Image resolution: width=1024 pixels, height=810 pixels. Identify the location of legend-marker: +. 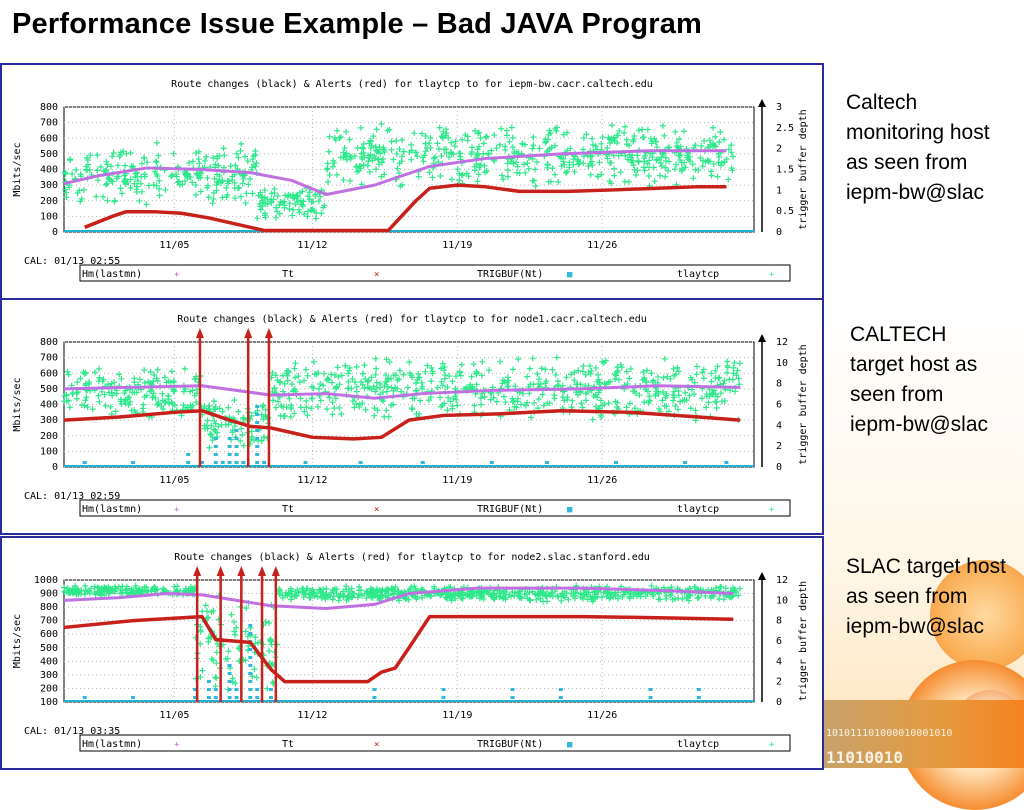
(772, 510).